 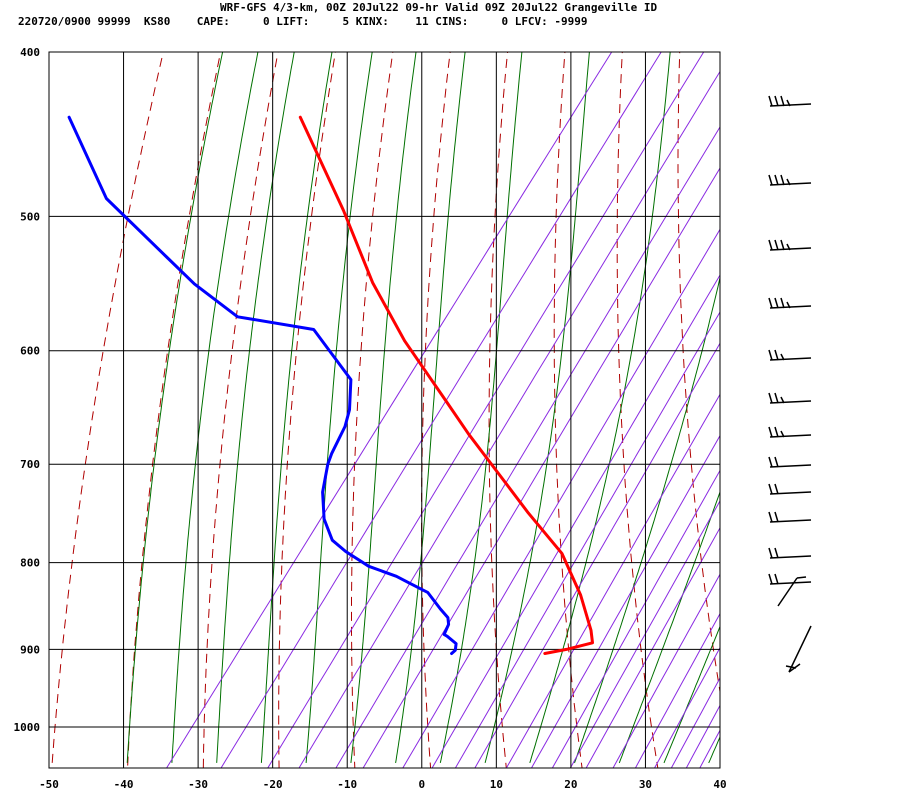 I want to click on temperature-tick-label: -10, so click(x=347, y=784).